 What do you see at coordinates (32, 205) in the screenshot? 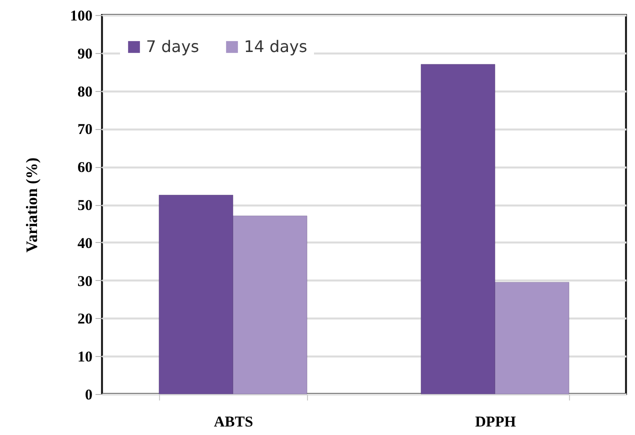
I see `y-axis-title: Variation (%)` at bounding box center [32, 205].